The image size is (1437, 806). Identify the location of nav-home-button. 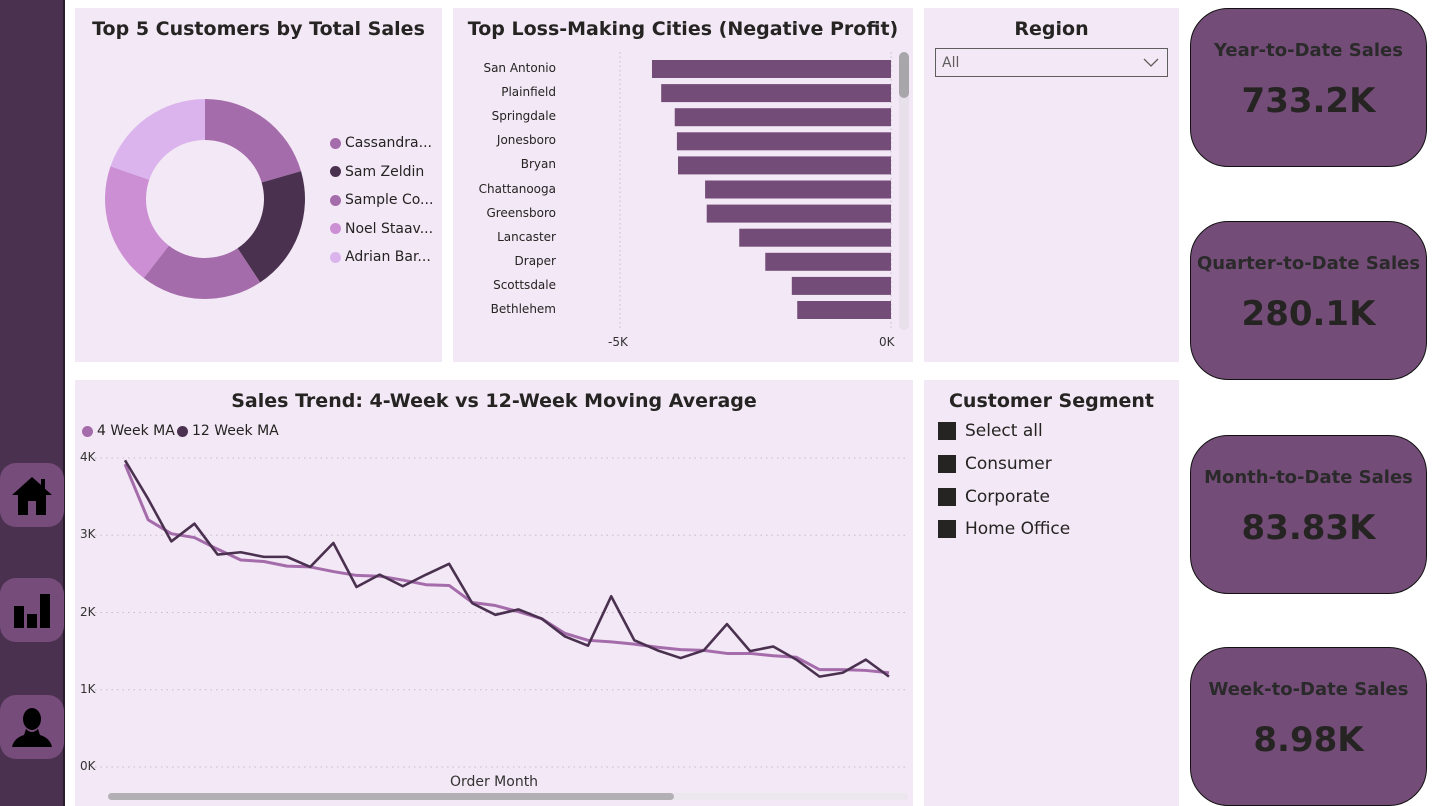
(32, 495).